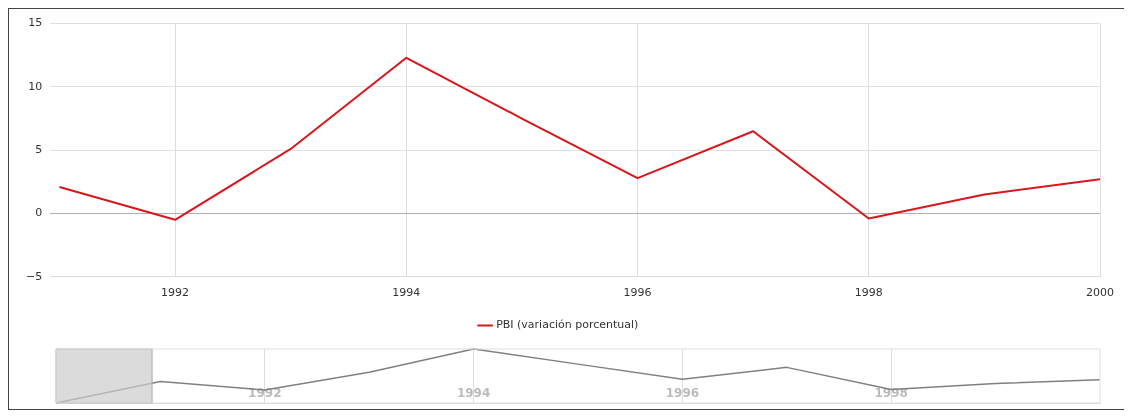  I want to click on legend-label: PBI (variación porcentual), so click(567, 325).